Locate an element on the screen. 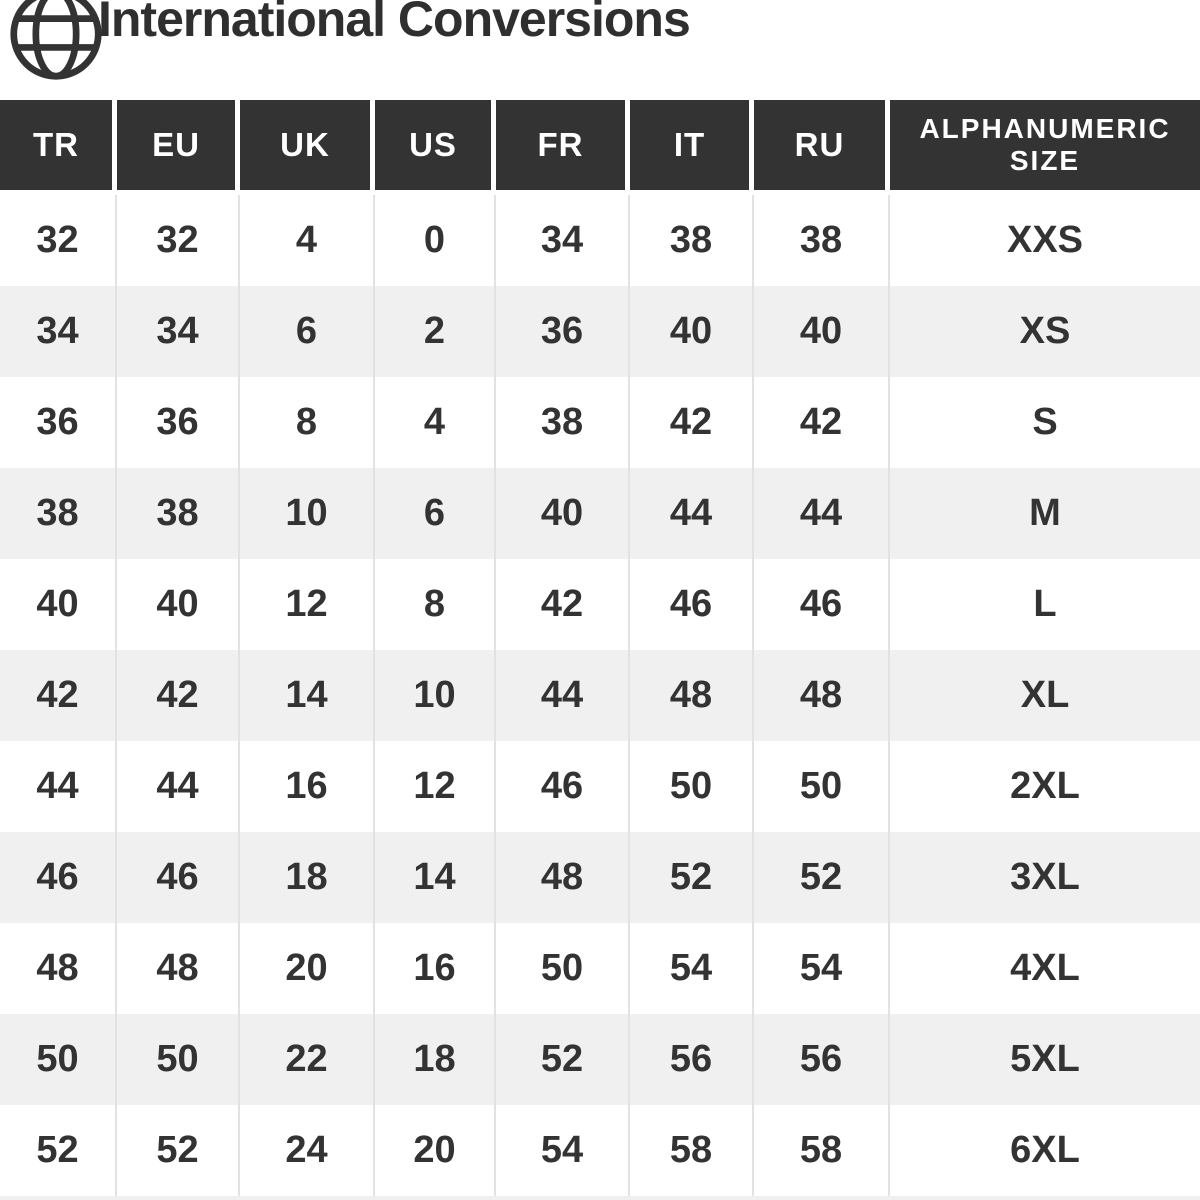 The image size is (1200, 1200). table-row: 46 46 18 14 48 52 52 3XL is located at coordinates (600, 877).